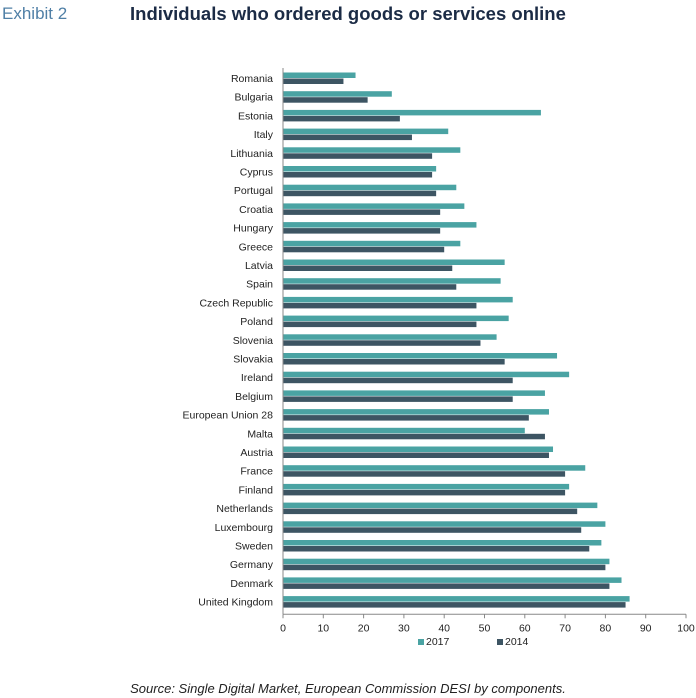 This screenshot has width=696, height=698. I want to click on bar-2017-spain, so click(392, 281).